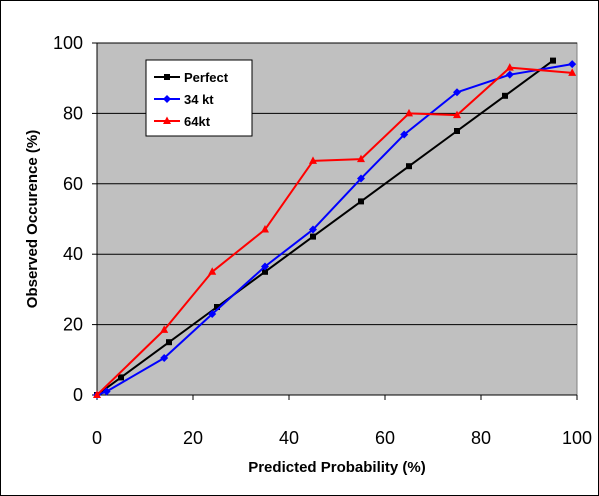  I want to click on legend-label-1: 34 kt, so click(199, 99).